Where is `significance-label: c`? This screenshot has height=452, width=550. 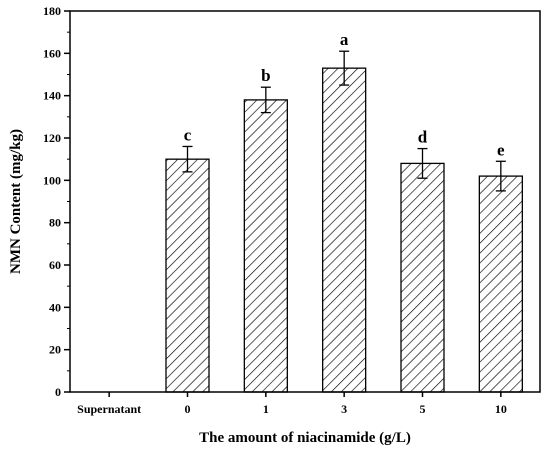 significance-label: c is located at coordinates (188, 134).